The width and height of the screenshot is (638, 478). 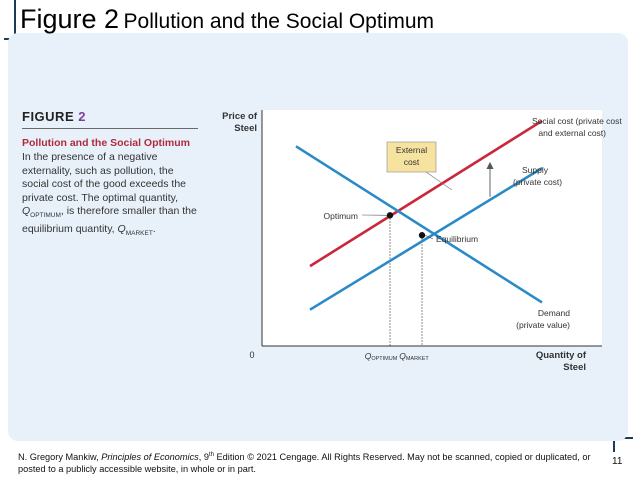 What do you see at coordinates (203, 457) in the screenshot?
I see `footer-edition: , 9` at bounding box center [203, 457].